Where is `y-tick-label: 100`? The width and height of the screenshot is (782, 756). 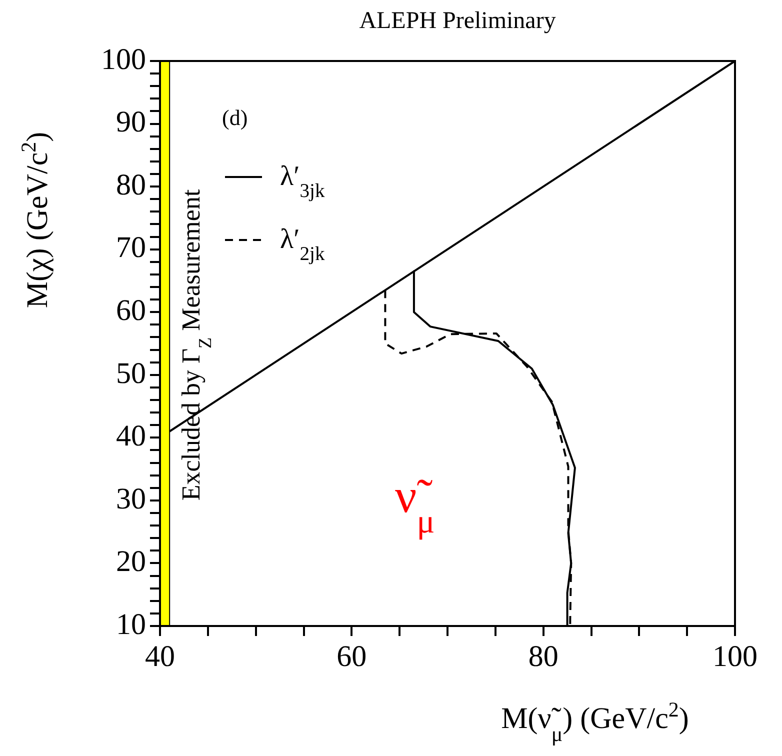
y-tick-label: 100 is located at coordinates (123, 59).